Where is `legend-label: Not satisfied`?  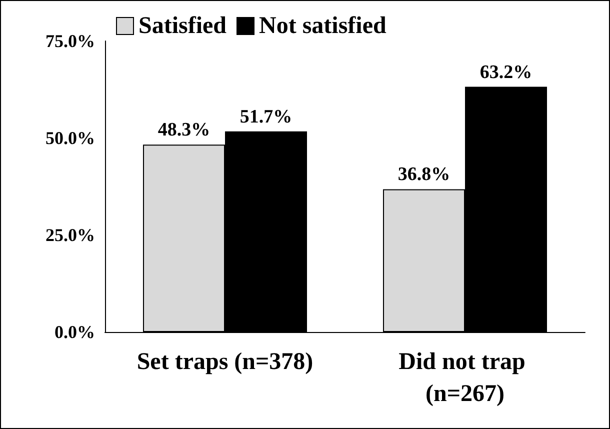 legend-label: Not satisfied is located at coordinates (323, 26).